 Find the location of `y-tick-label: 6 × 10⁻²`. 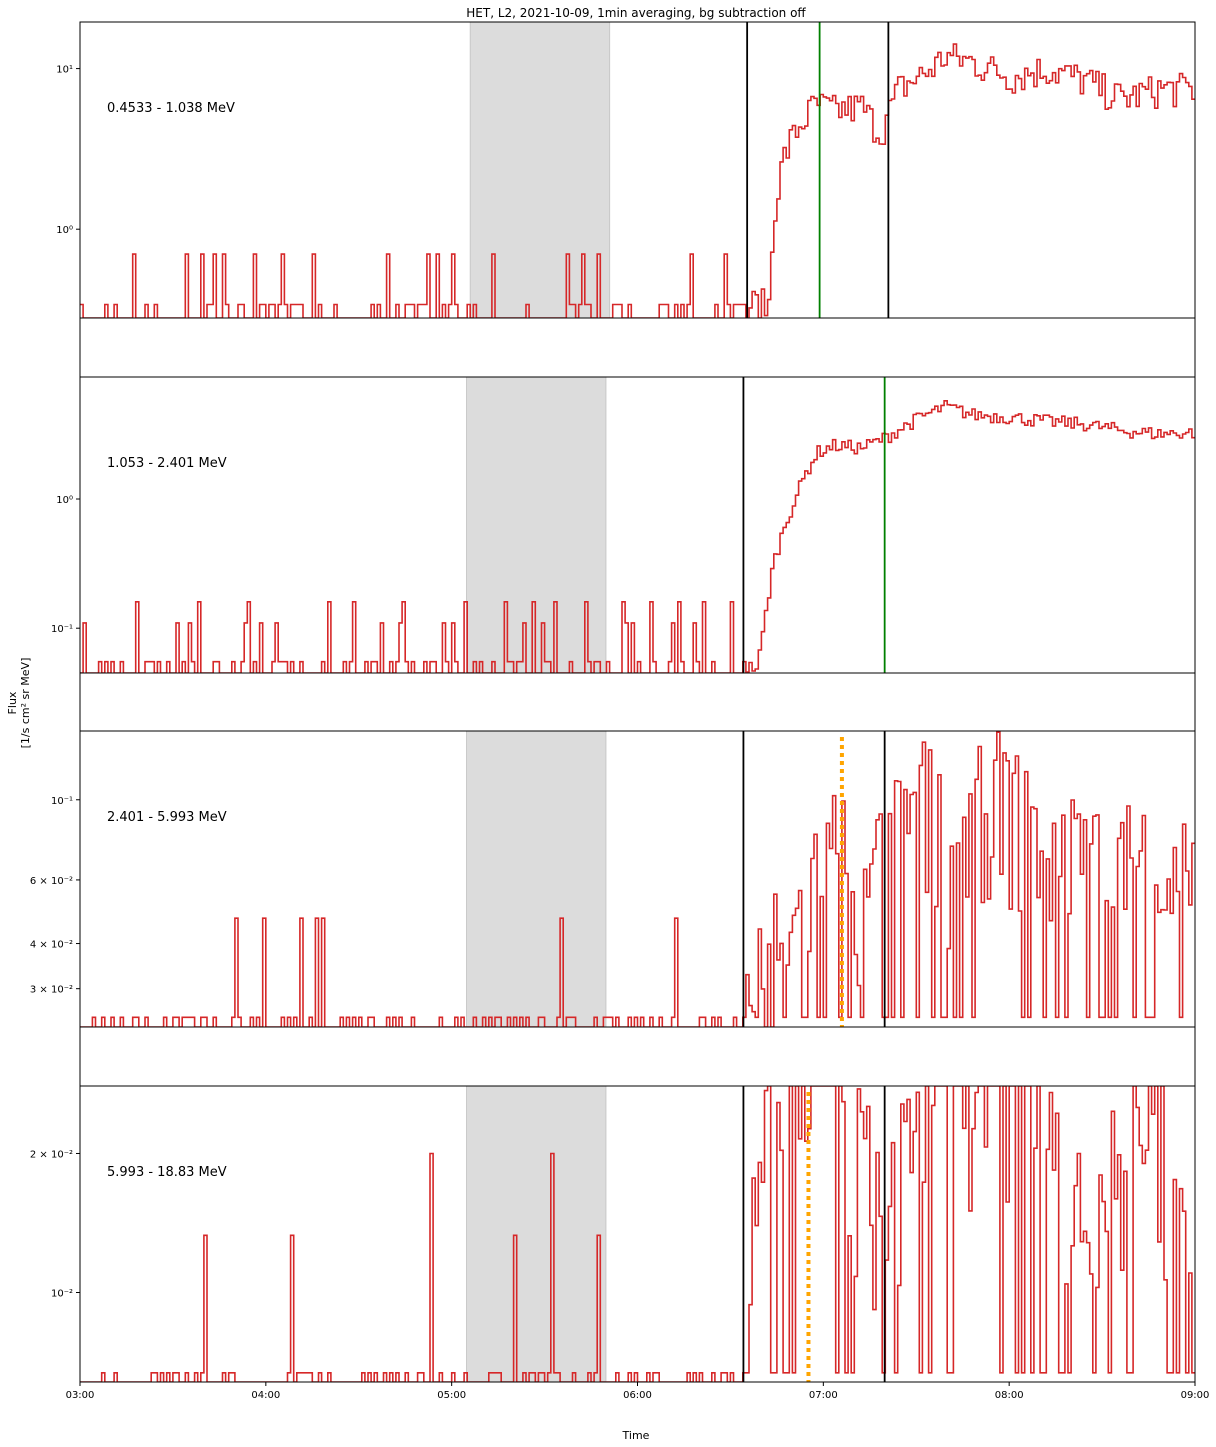

y-tick-label: 6 × 10⁻² is located at coordinates (51, 881).